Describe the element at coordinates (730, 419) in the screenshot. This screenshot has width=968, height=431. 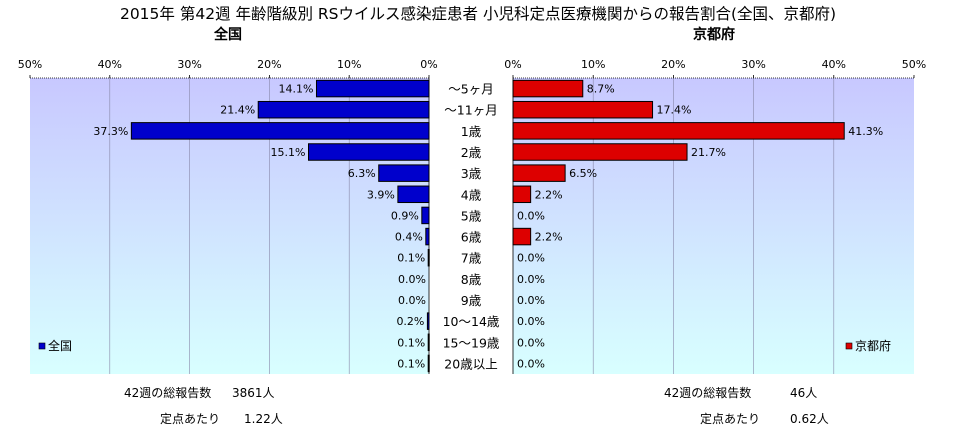
I see `footer-kyoto-per-site-label: 定点あたり` at that location.